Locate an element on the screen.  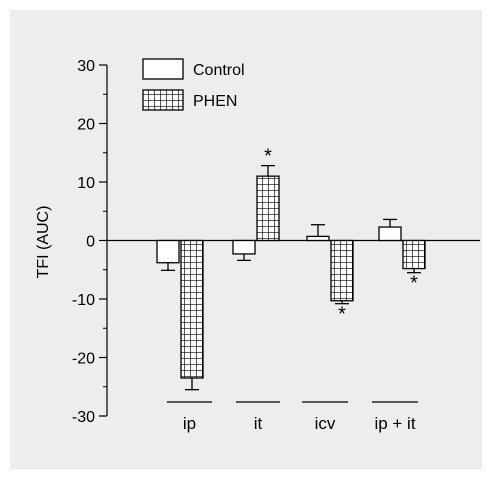
y-tick-label: -30 is located at coordinates (83, 417).